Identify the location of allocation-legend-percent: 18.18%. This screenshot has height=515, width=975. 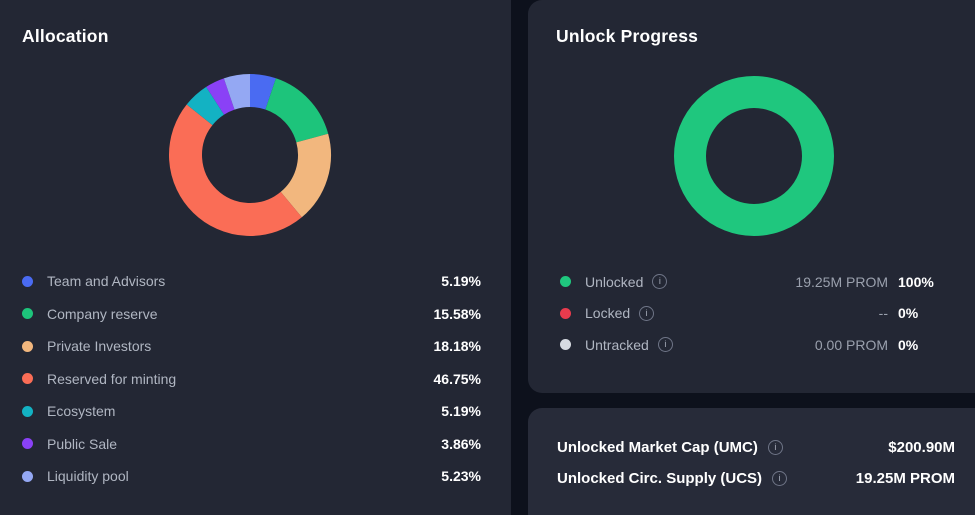
(457, 346).